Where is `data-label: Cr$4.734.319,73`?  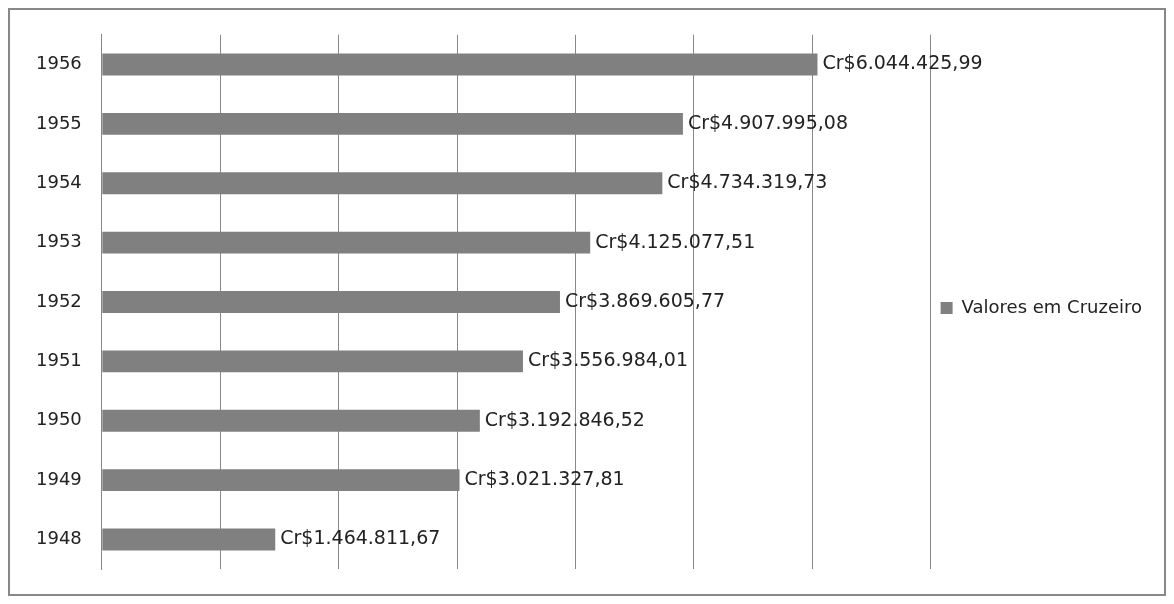
data-label: Cr$4.734.319,73 is located at coordinates (747, 181).